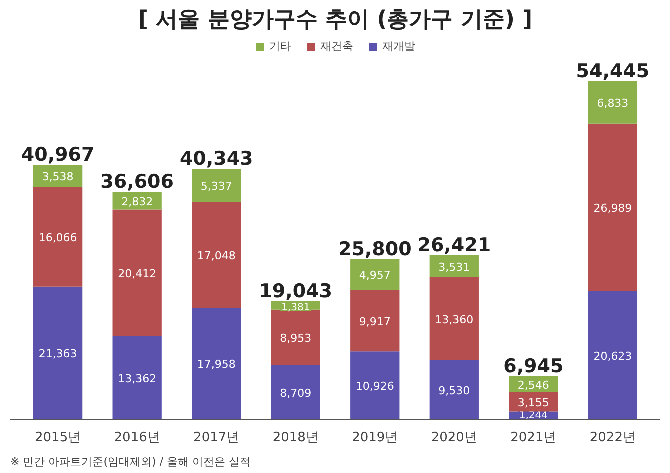 The width and height of the screenshot is (670, 473). What do you see at coordinates (613, 356) in the screenshot?
I see `data-label: 20,623` at bounding box center [613, 356].